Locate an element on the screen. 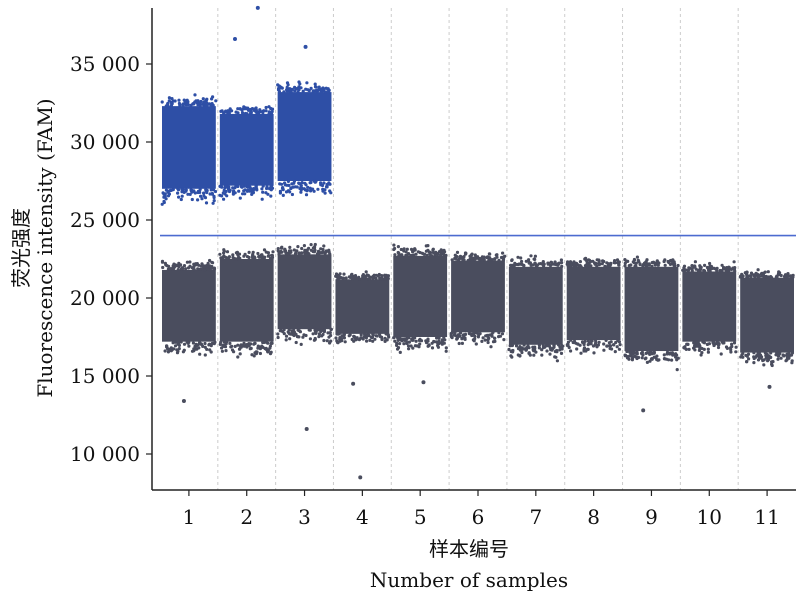 The image size is (800, 596). x-axis-title-zh: 样本编号 is located at coordinates (469, 549).